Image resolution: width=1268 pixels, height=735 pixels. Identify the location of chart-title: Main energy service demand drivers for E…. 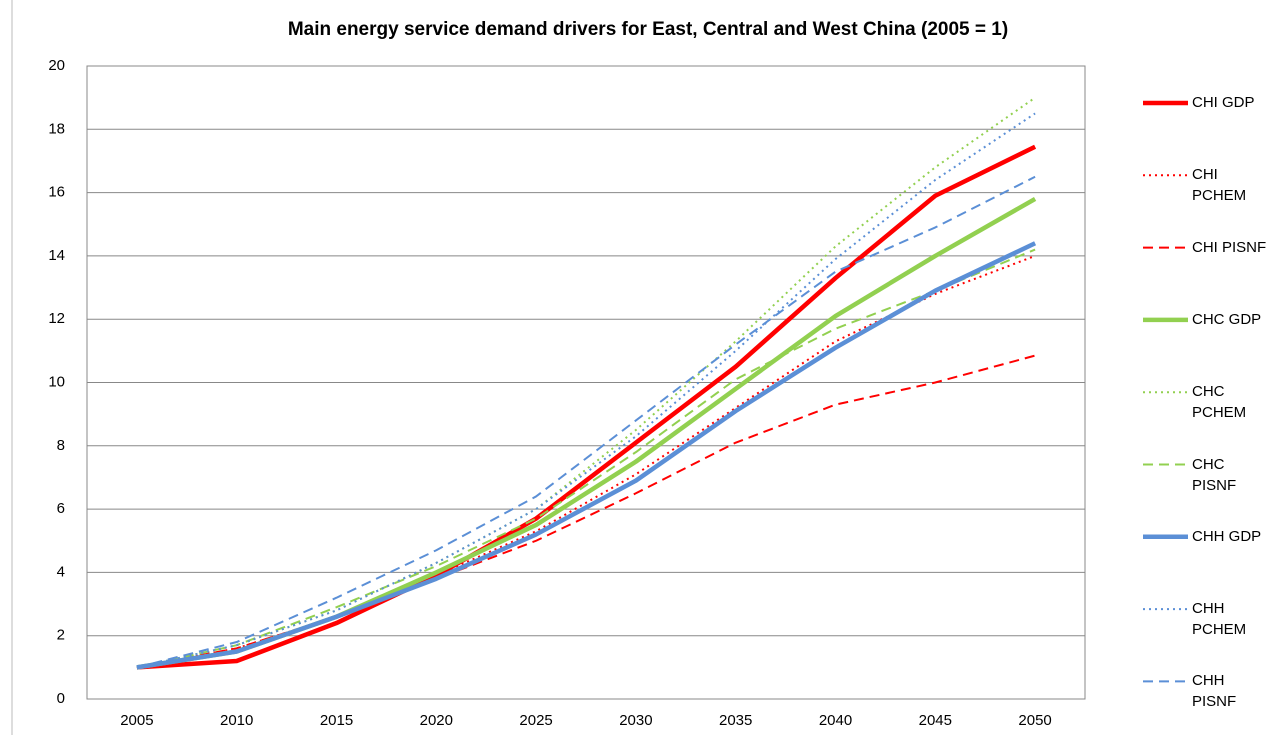
(648, 29).